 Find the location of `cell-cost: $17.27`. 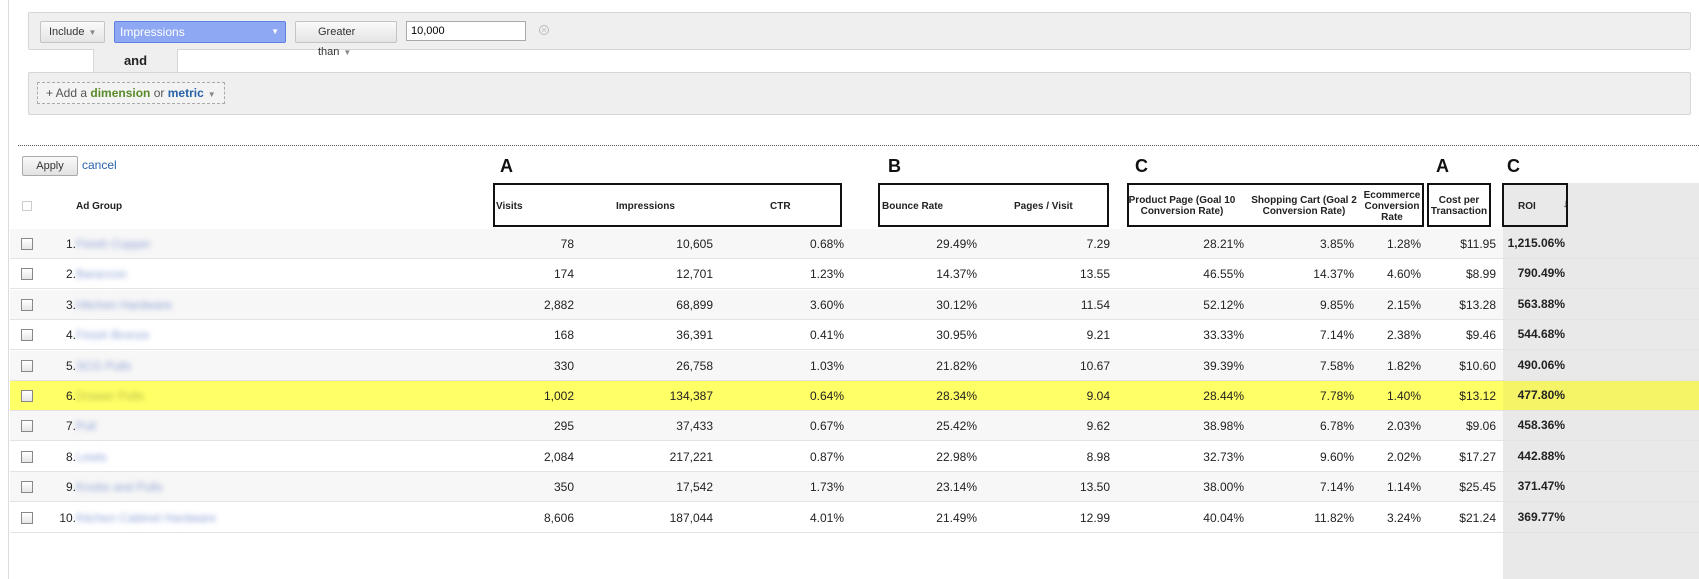

cell-cost: $17.27 is located at coordinates (1477, 456).